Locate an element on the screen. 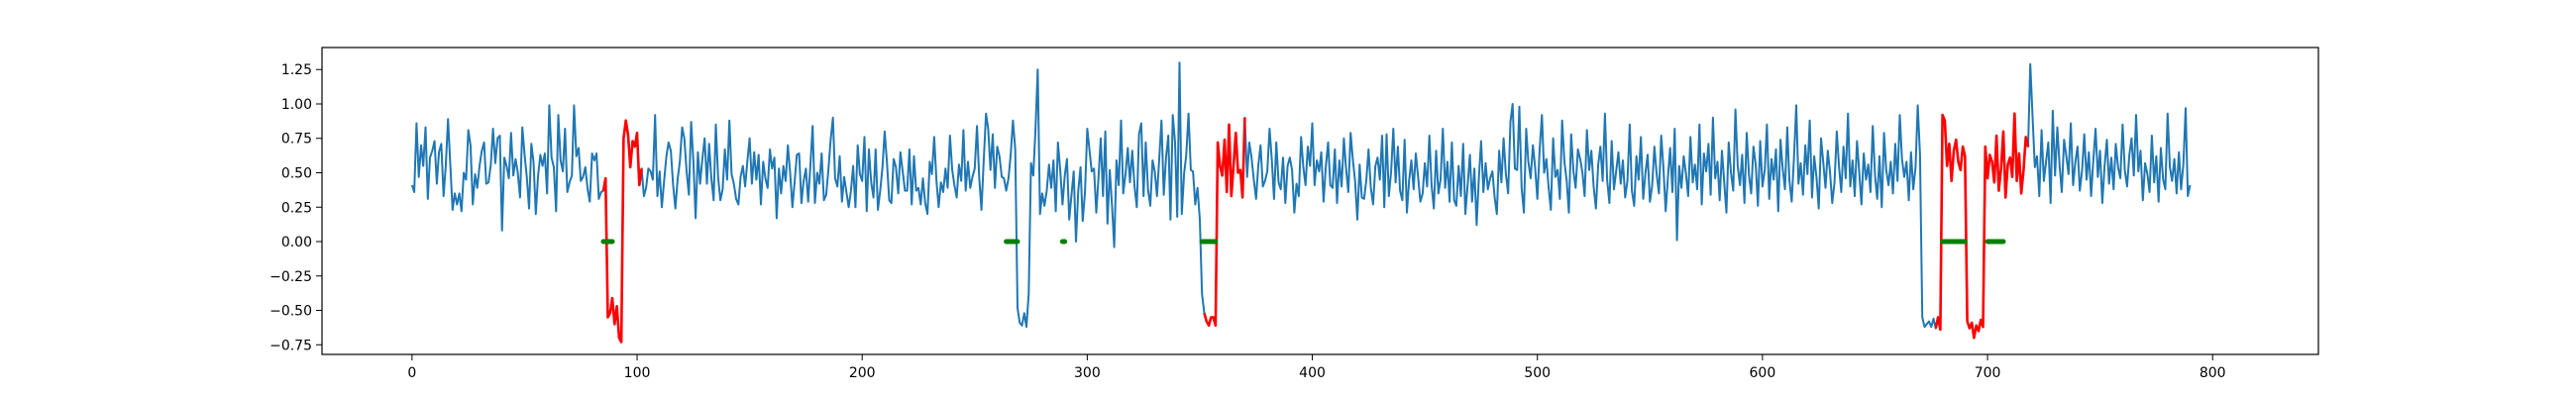 The height and width of the screenshot is (396, 2576). y-tick-label: −0.50 is located at coordinates (290, 312).